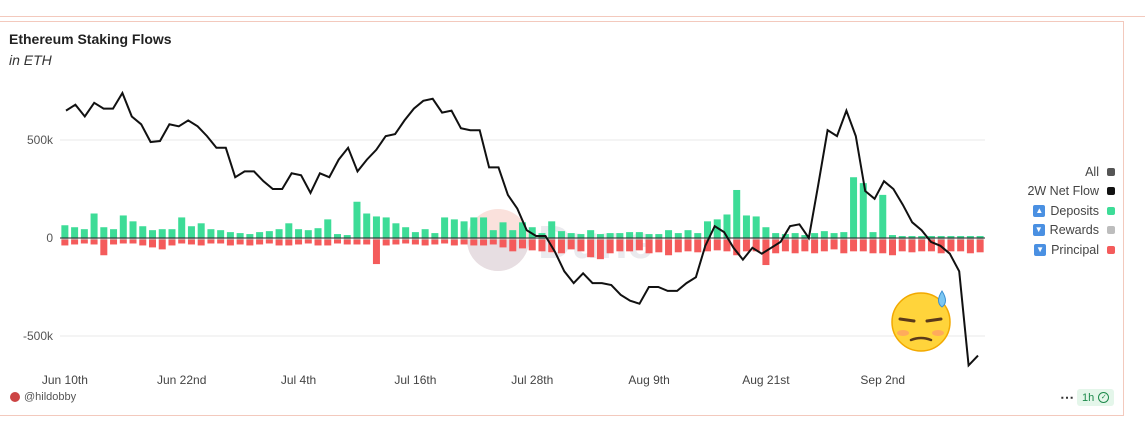  Describe the element at coordinates (1071, 211) in the screenshot. I see `legend-item: ▲ Deposits` at that location.